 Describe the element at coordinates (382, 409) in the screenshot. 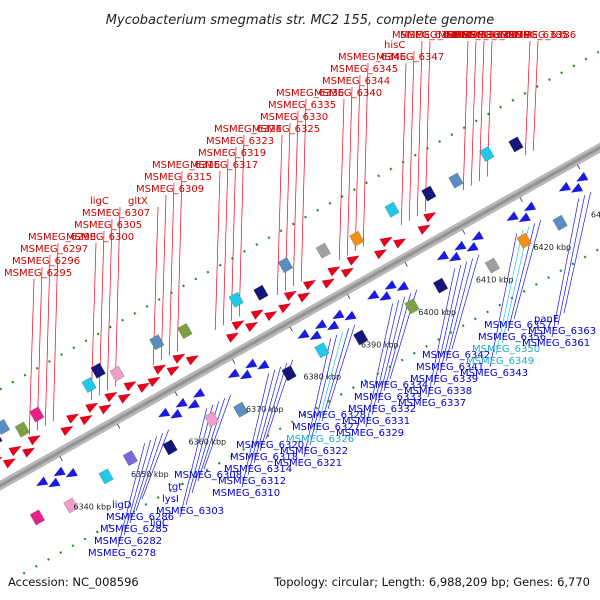

I see `gene-label: MSMEG_6332` at that location.